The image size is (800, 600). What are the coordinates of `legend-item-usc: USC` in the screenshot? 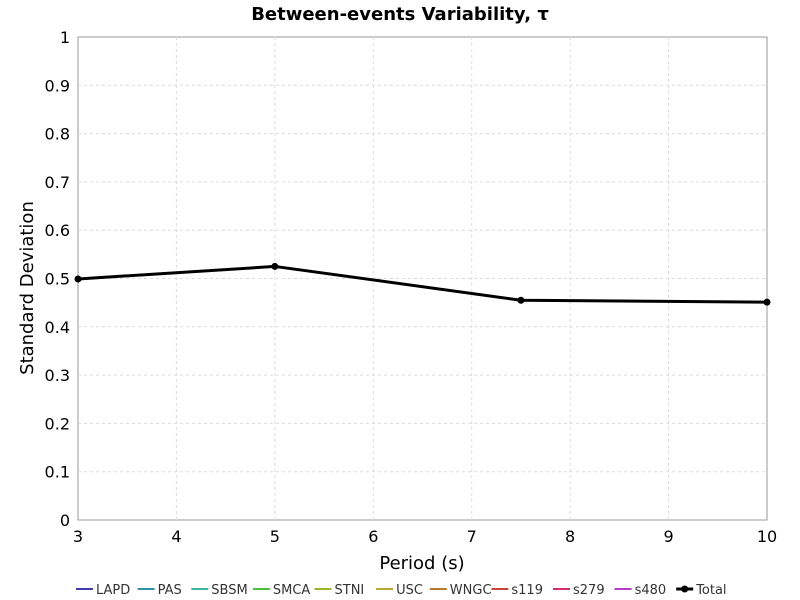 It's located at (399, 590).